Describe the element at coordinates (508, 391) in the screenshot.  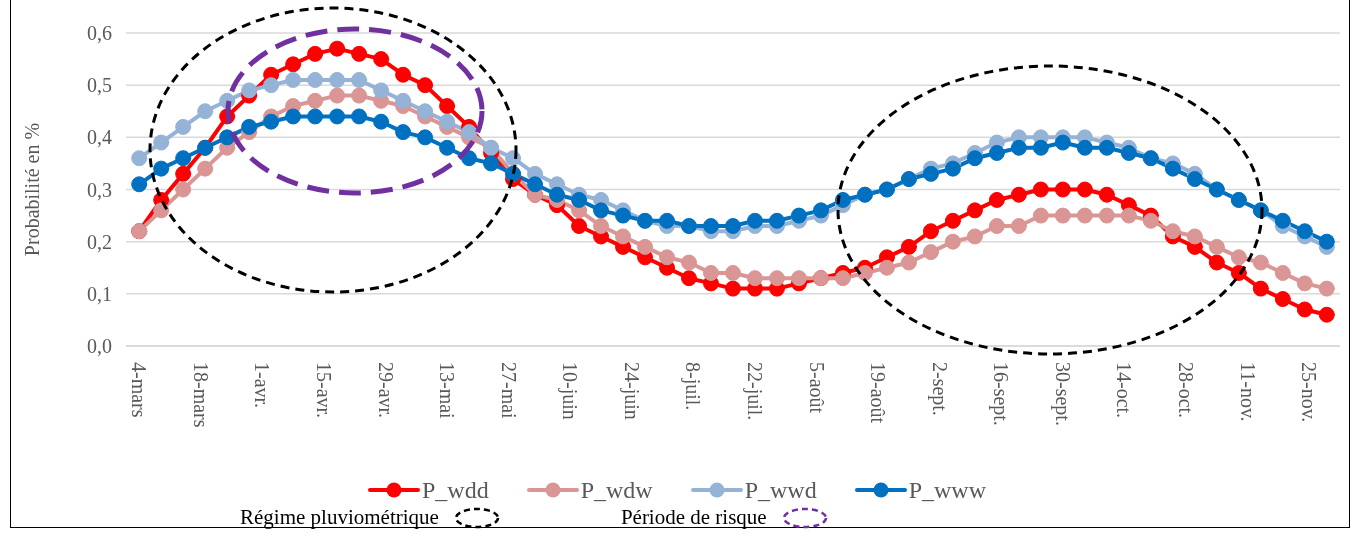
I see `x-tick-label: 27-mai` at that location.